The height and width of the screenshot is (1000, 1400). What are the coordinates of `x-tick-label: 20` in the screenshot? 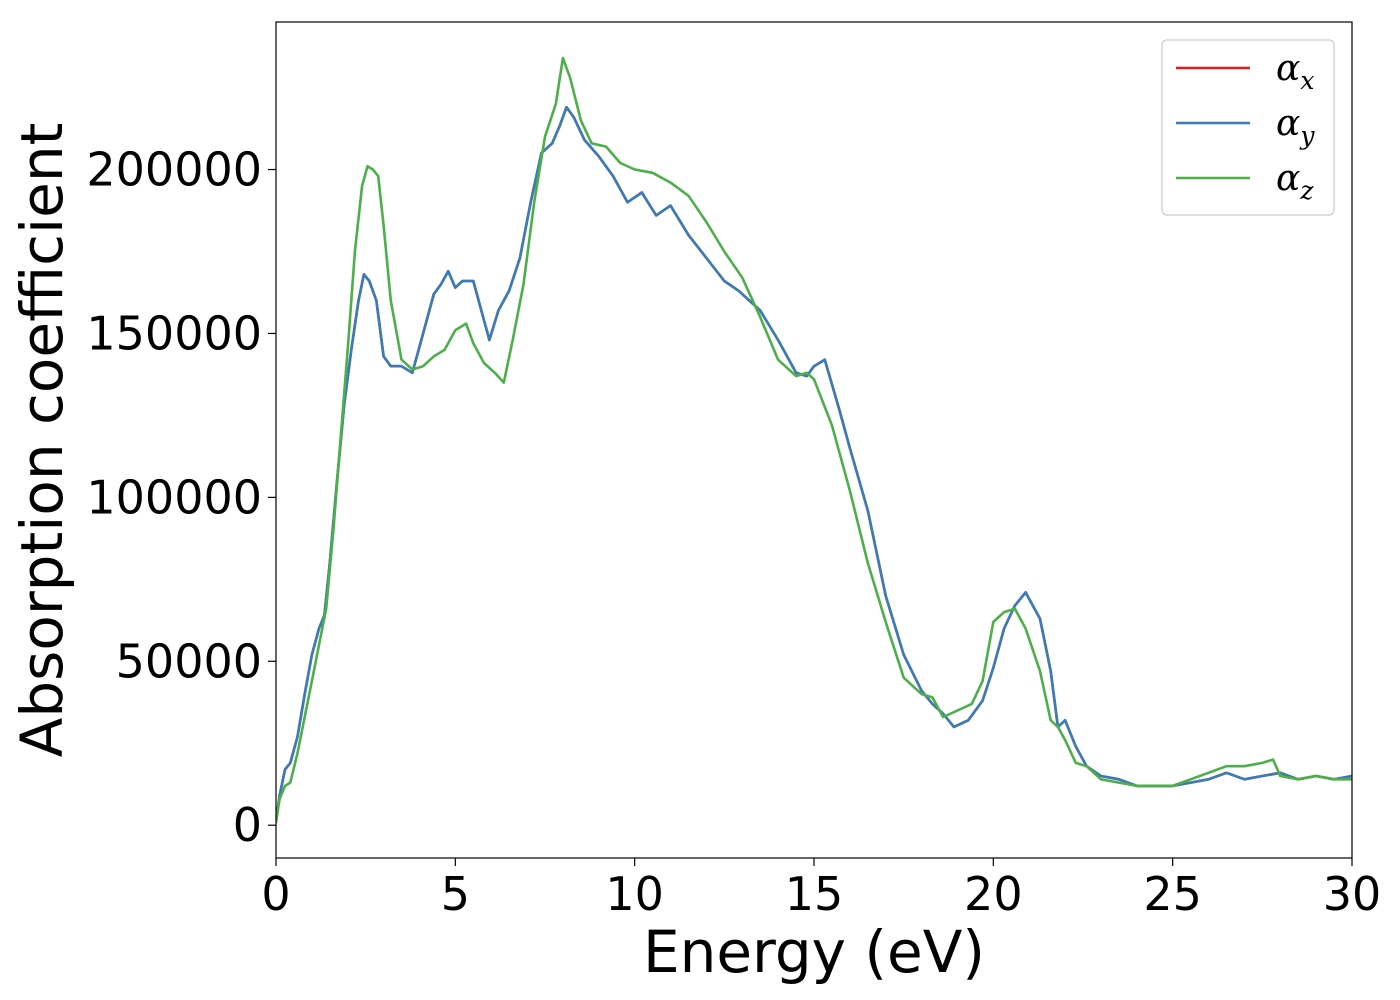 It's located at (993, 894).